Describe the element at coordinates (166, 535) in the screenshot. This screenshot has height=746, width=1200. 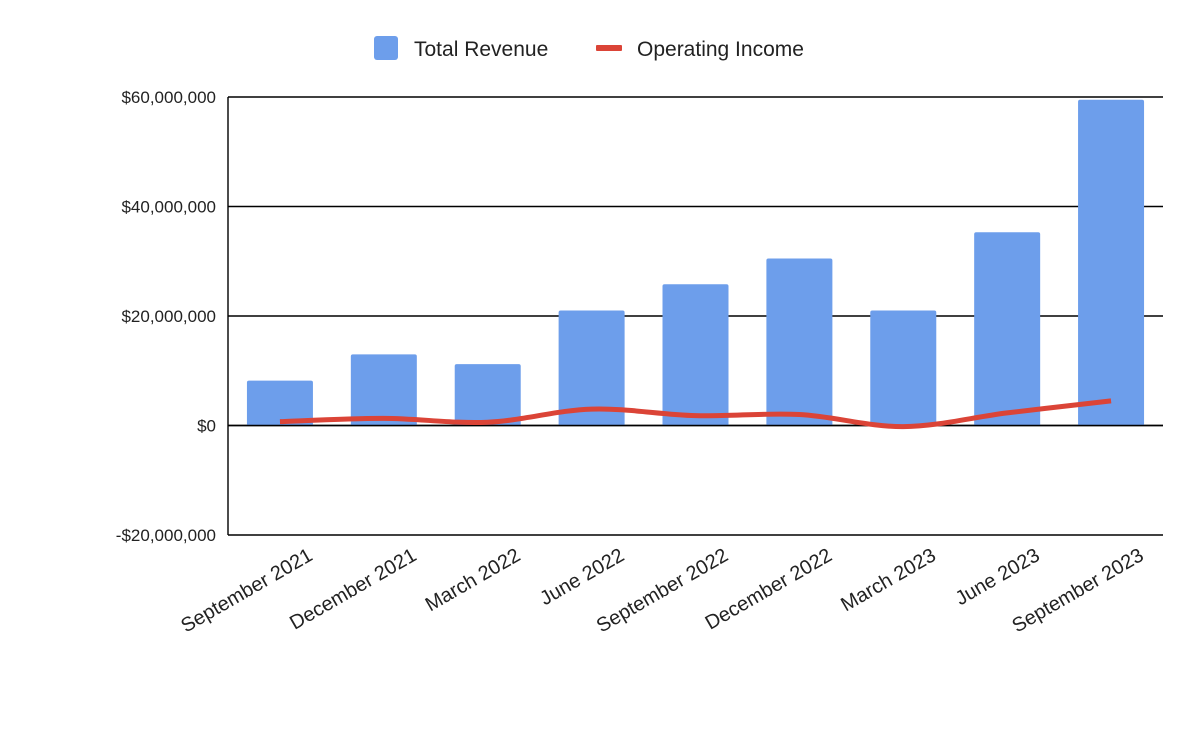
I see `y-tick-label: -$20,000,000` at that location.